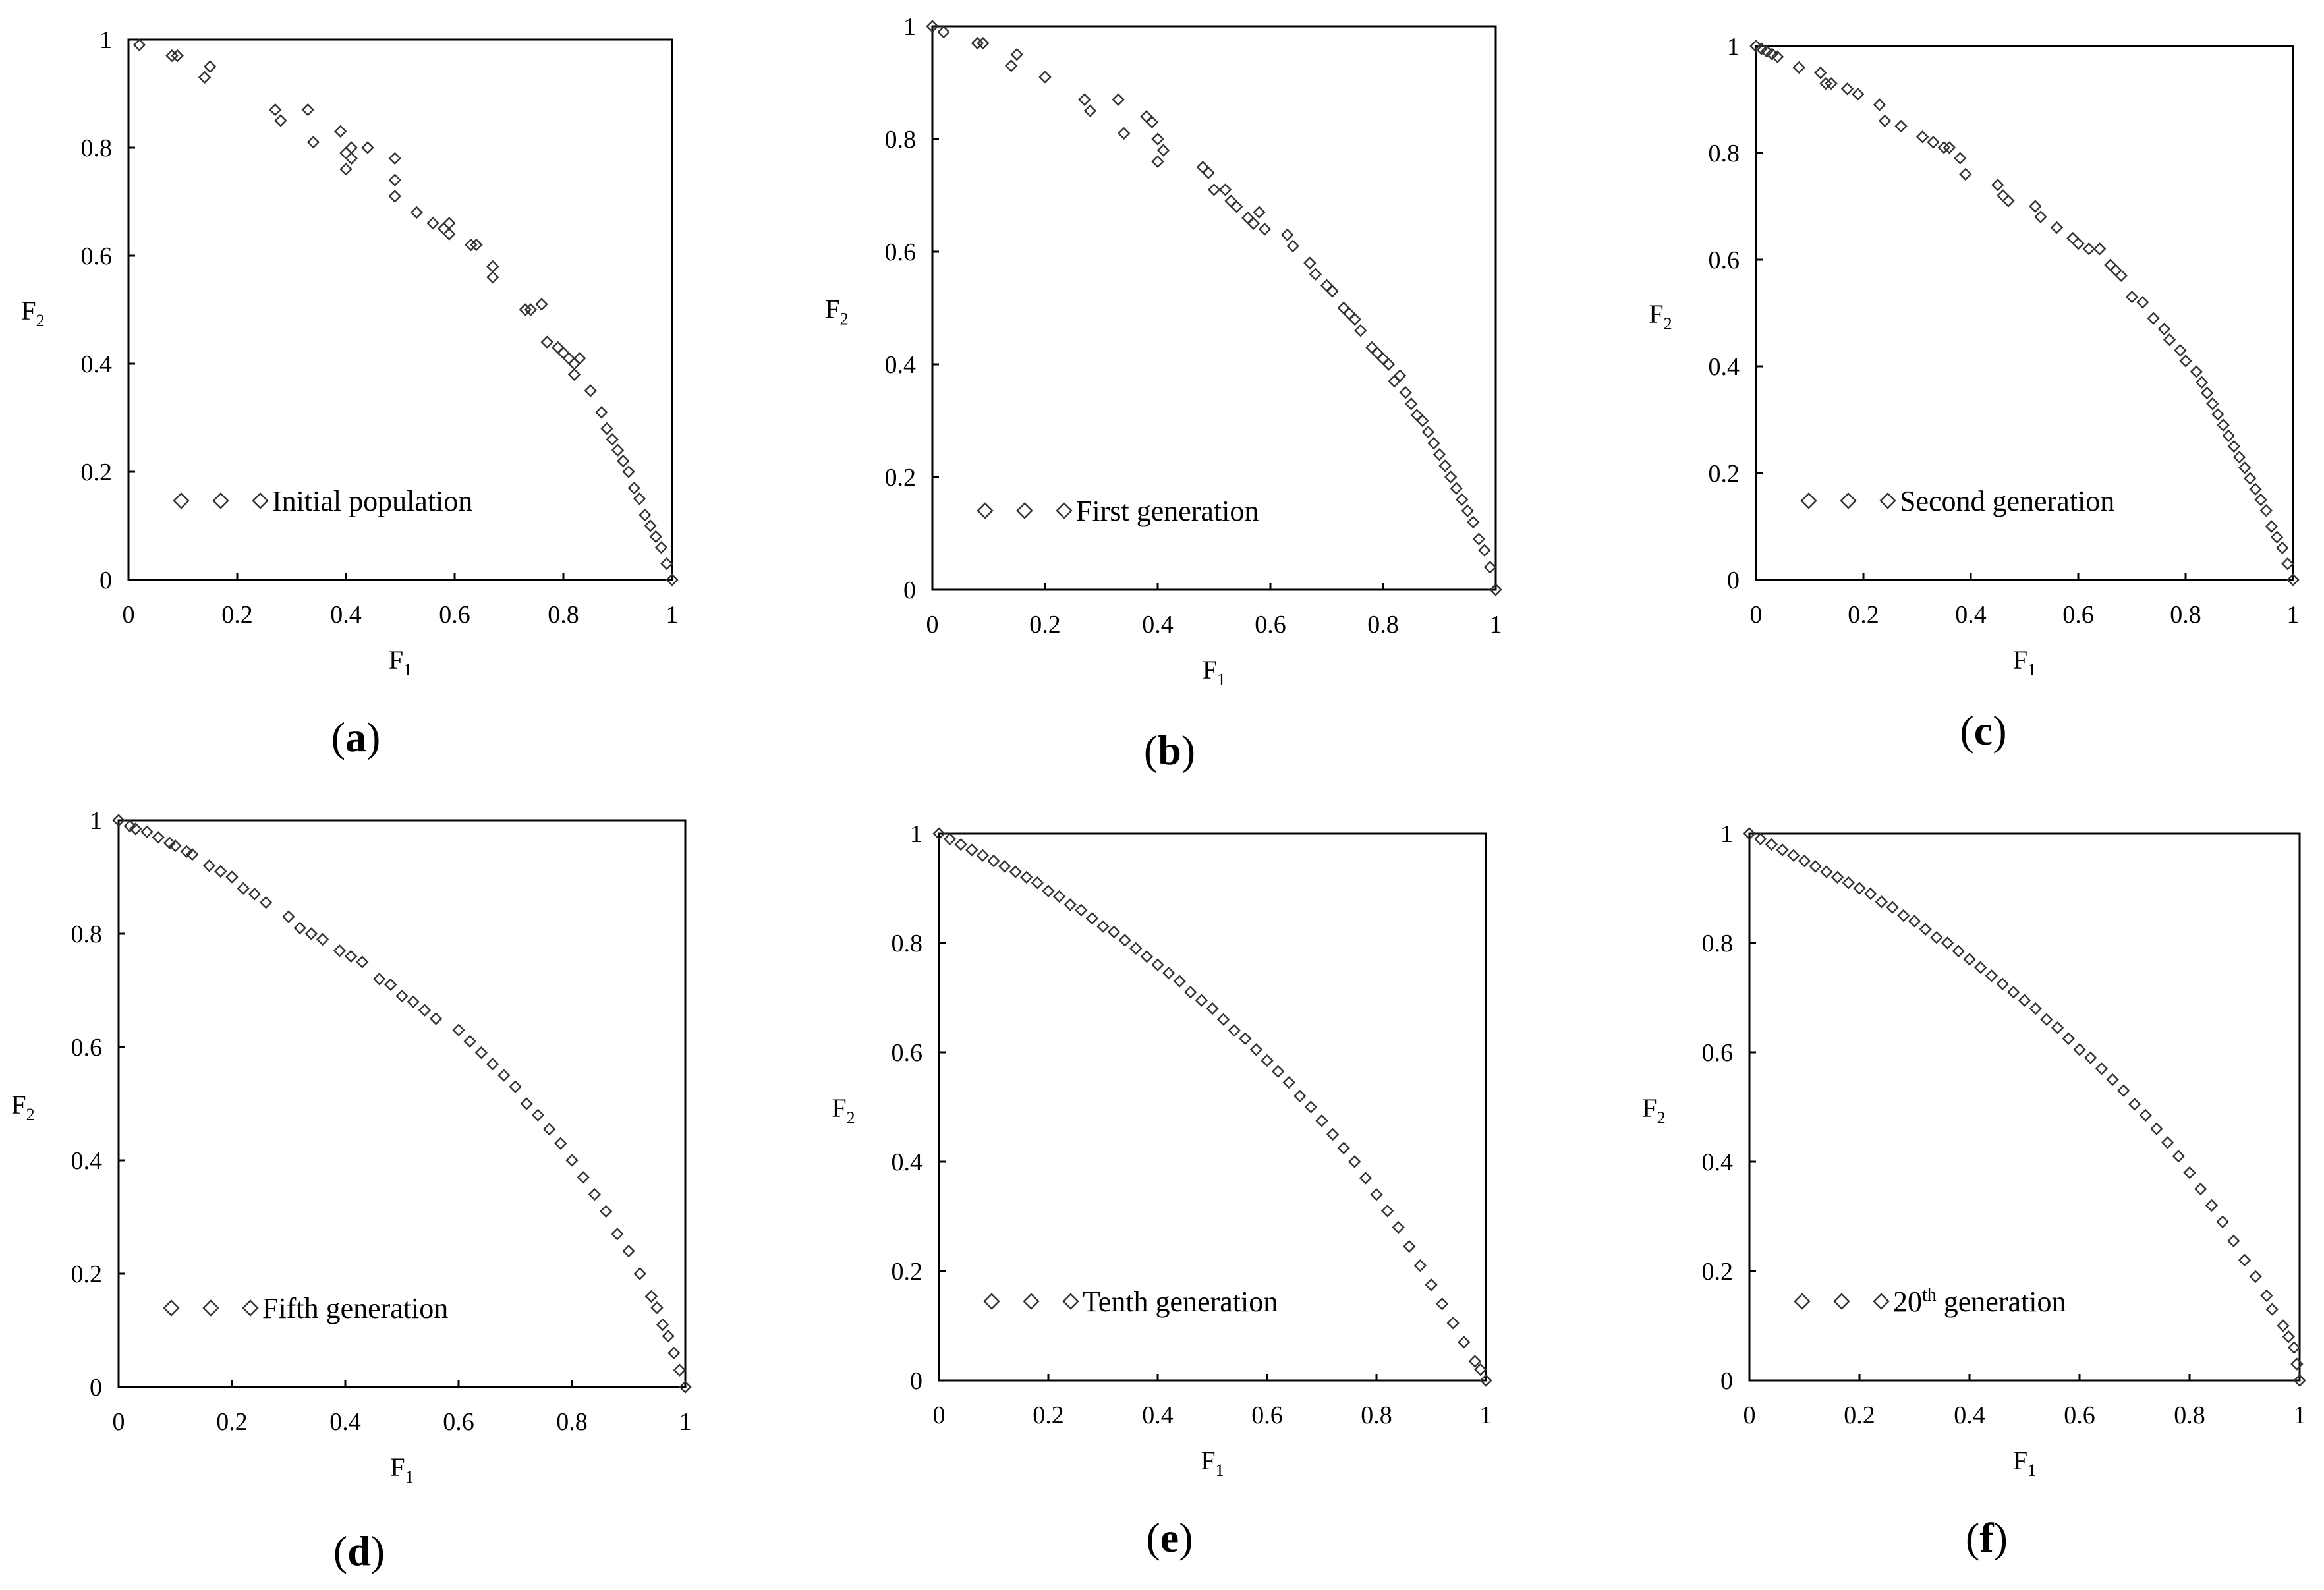  Describe the element at coordinates (1212, 1107) in the screenshot. I see `series-e` at that location.